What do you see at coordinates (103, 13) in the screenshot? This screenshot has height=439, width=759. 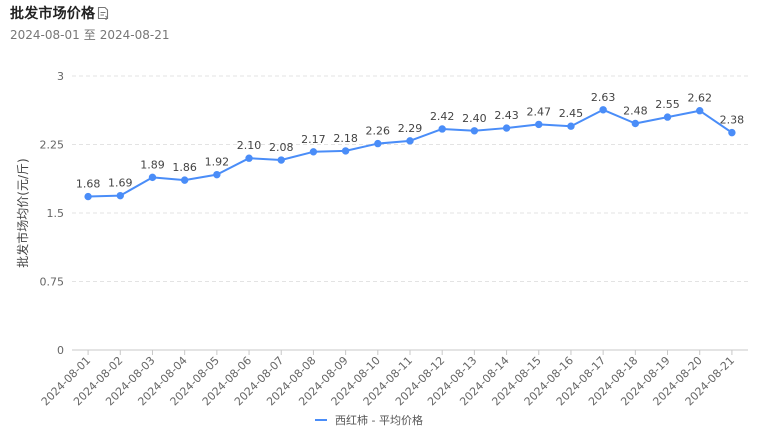 I see `export-document-icon` at bounding box center [103, 13].